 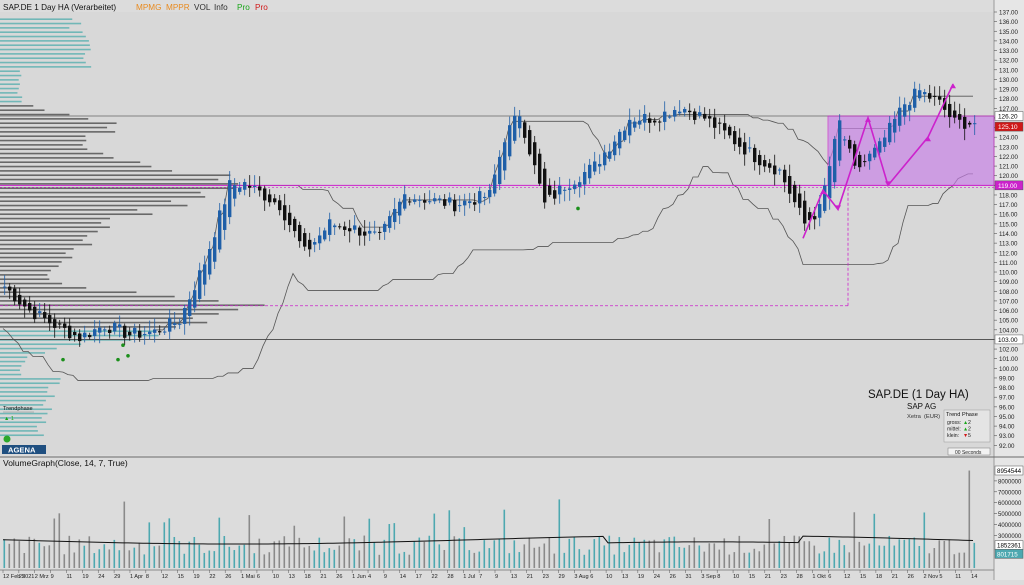 What do you see at coordinates (1009, 126) in the screenshot?
I see `price-tag: 125.10` at bounding box center [1009, 126].